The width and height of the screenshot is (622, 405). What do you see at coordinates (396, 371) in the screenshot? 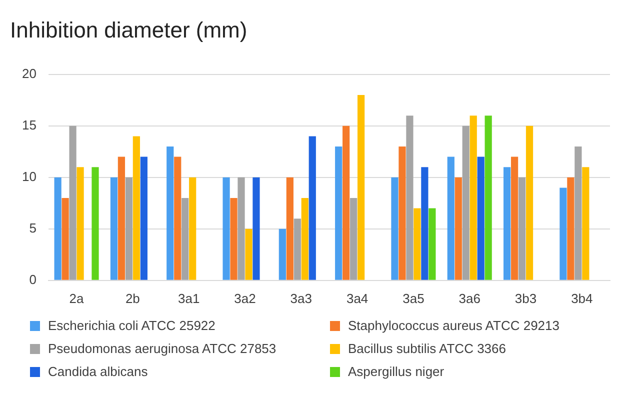
I see `legend-label: Aspergillus niger` at bounding box center [396, 371].